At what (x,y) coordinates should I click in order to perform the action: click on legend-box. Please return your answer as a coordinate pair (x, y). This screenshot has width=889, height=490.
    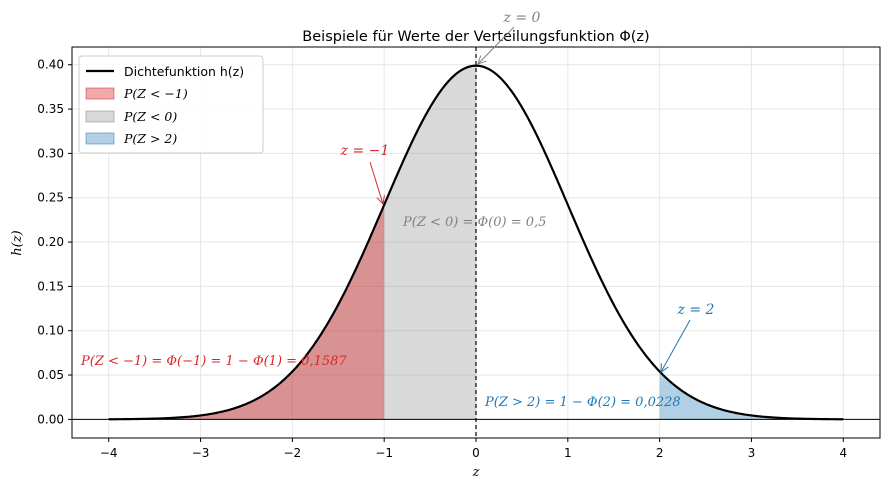
    Looking at the image, I should click on (171, 104).